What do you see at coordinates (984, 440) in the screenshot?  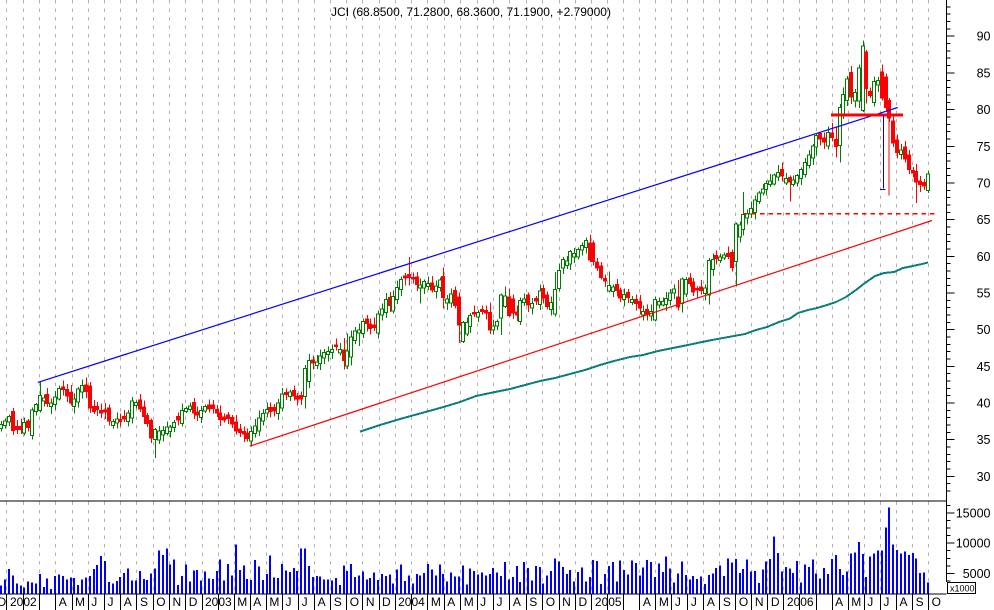 I see `svg-text: 35` at bounding box center [984, 440].